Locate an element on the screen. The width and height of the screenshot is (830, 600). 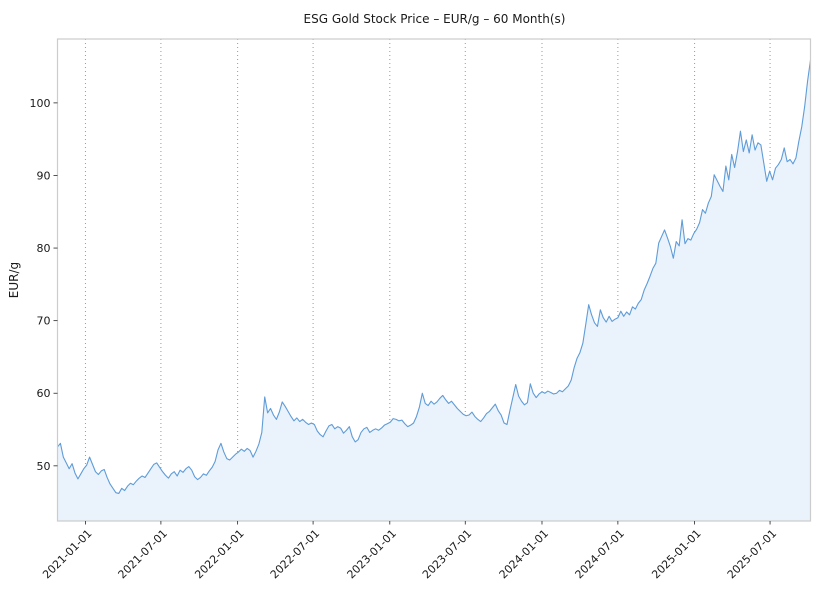
y-tick-label: 60 is located at coordinates (44, 393).